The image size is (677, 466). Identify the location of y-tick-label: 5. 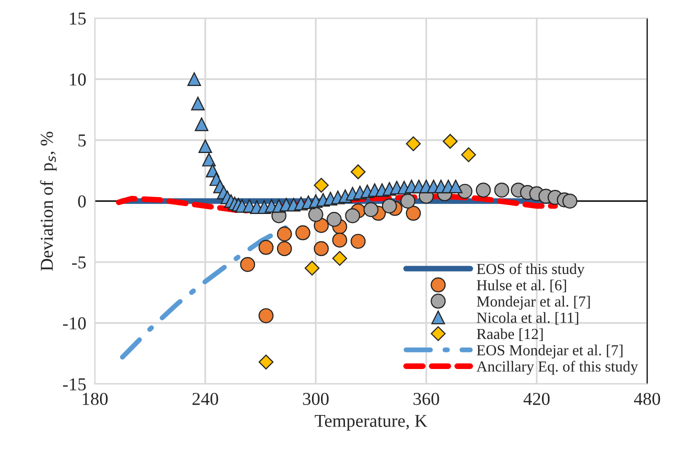
(82, 140).